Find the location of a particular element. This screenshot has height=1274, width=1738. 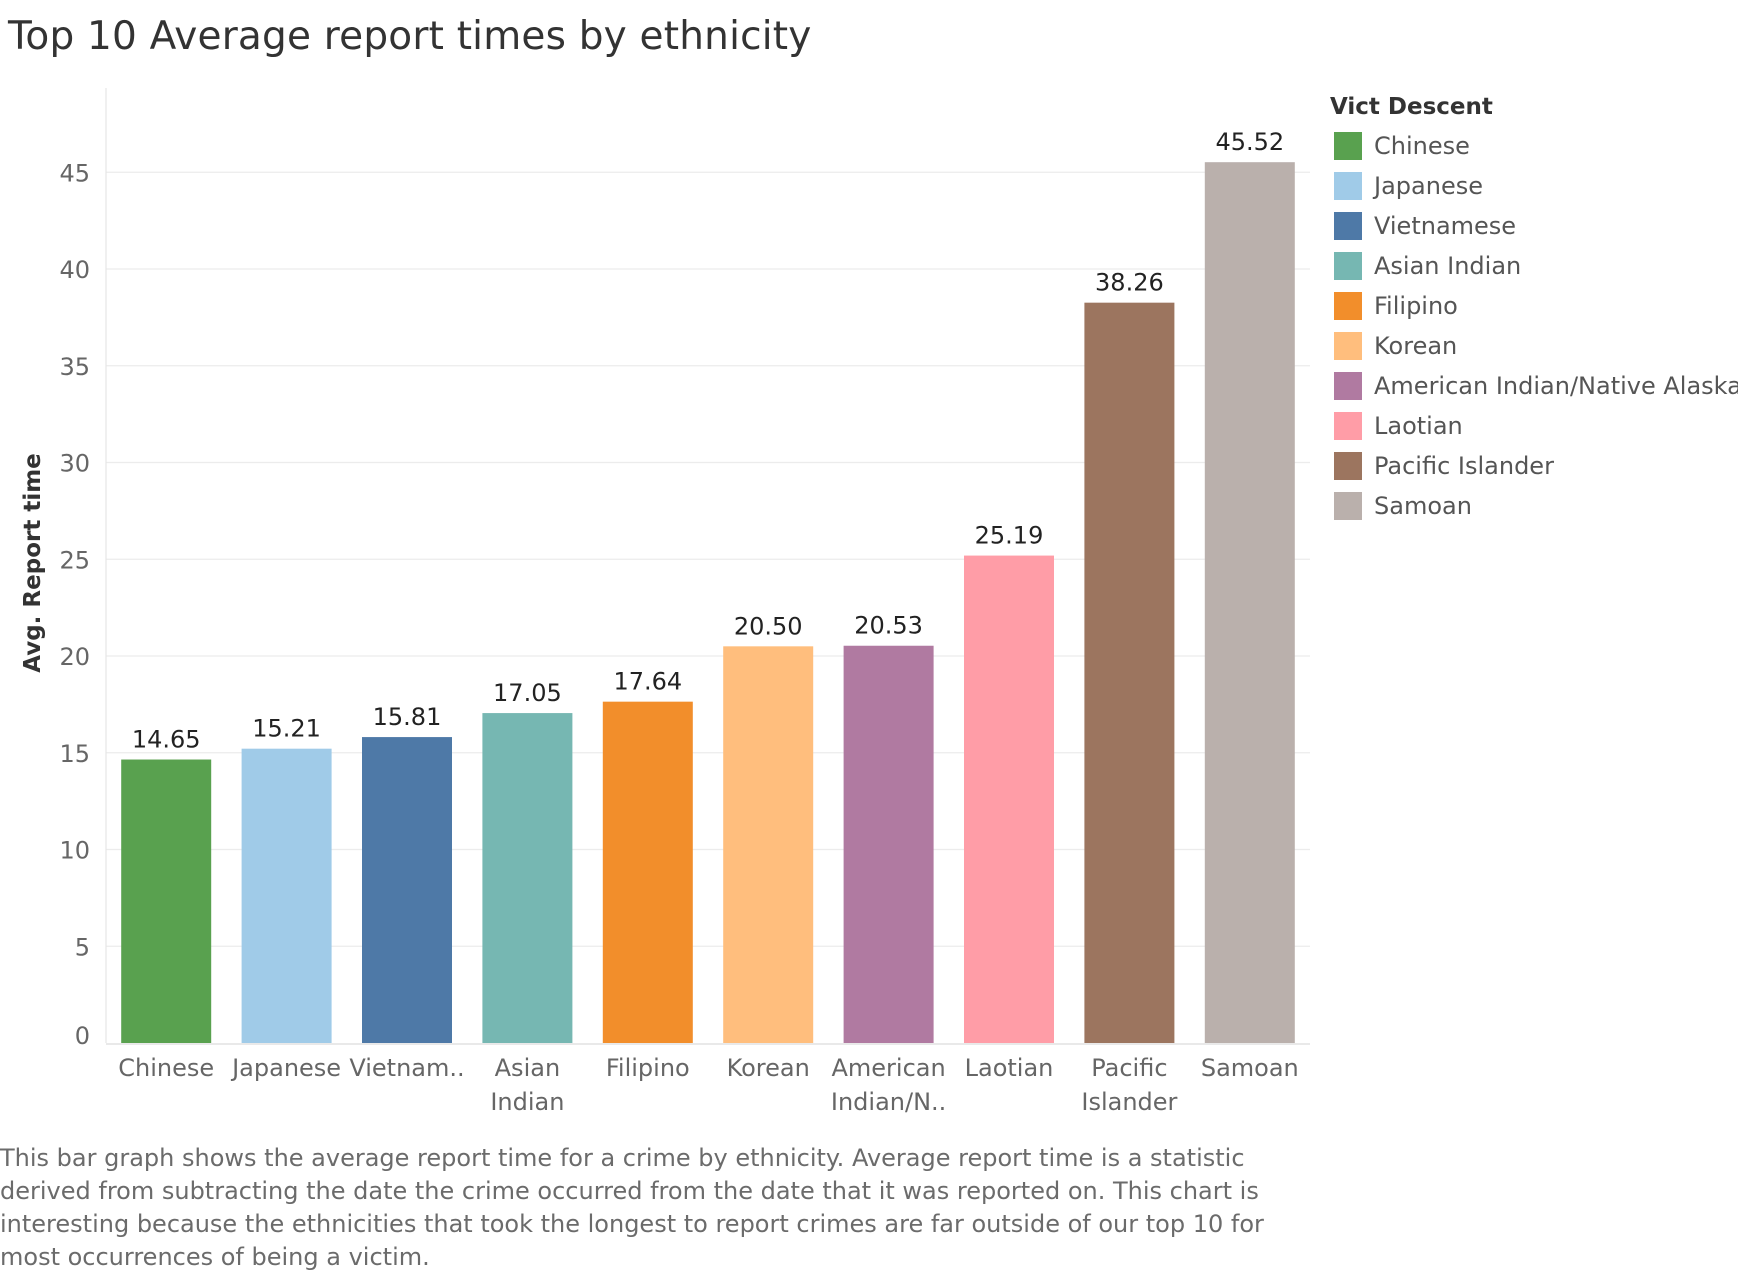

bar-american-indian-native-alaskan is located at coordinates (888, 844).